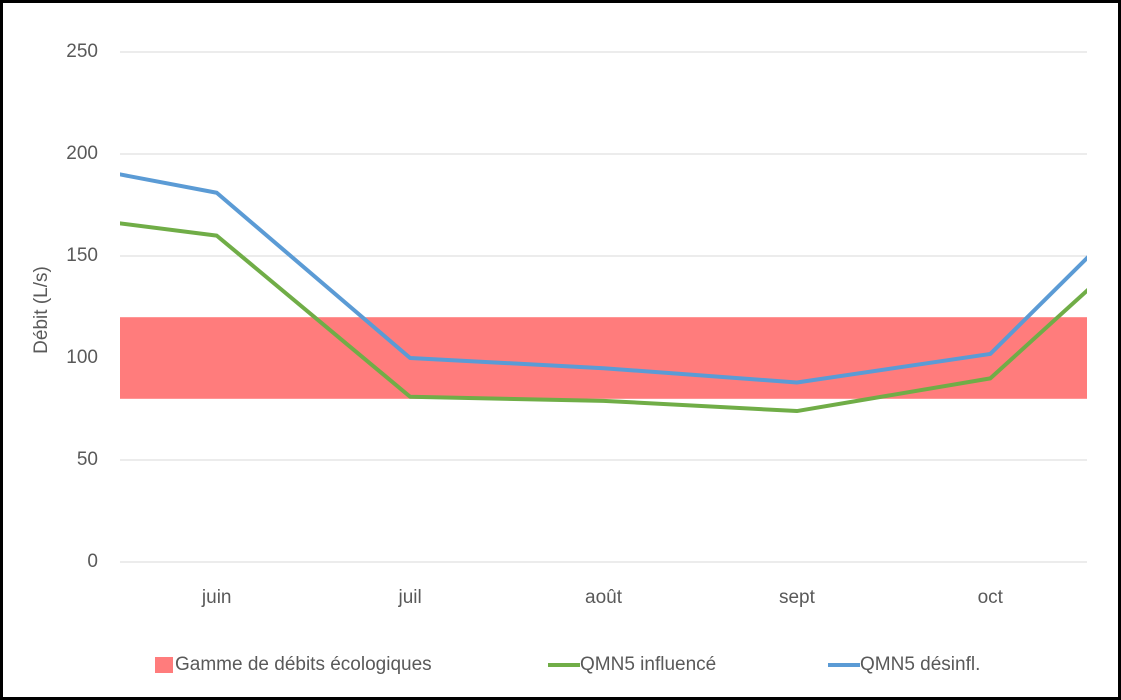  Describe the element at coordinates (604, 597) in the screenshot. I see `x-tick-label: août` at that location.